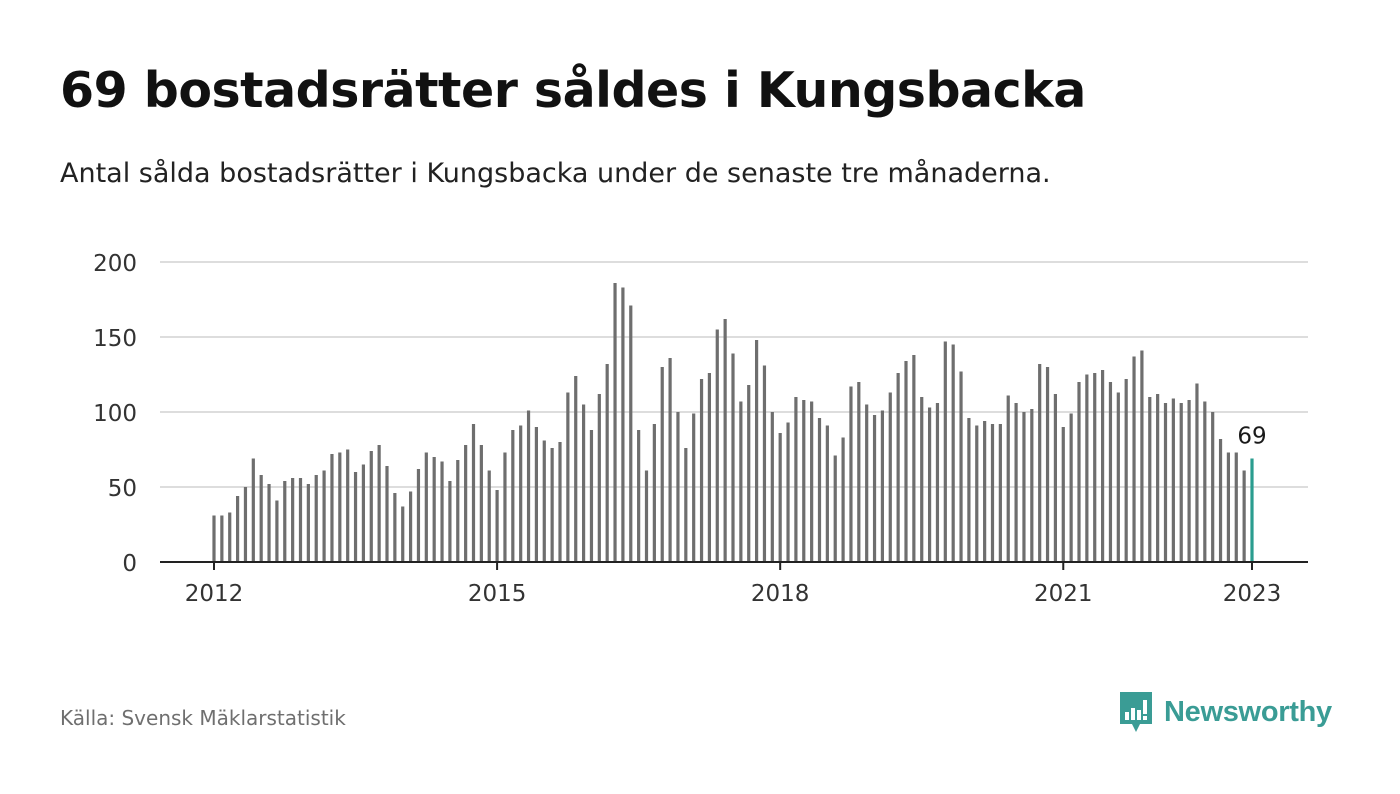 Image resolution: width=1400 pixels, height=794 pixels. Describe the element at coordinates (115, 414) in the screenshot. I see `y-axis-tick-labels: 0 50 100 150 200` at that location.